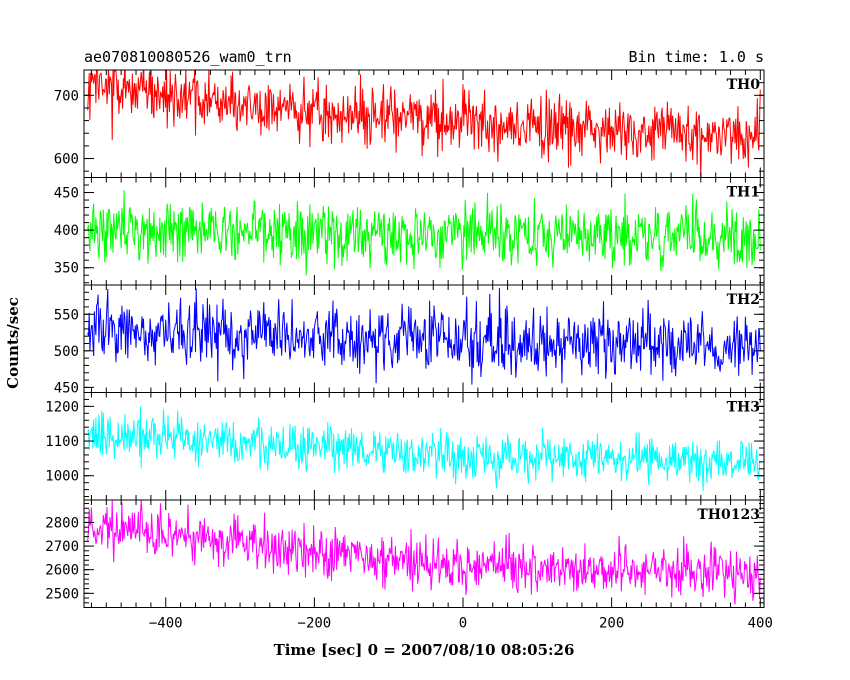 The height and width of the screenshot is (680, 850). What do you see at coordinates (424, 124) in the screenshot?
I see `series-line-th0` at bounding box center [424, 124].